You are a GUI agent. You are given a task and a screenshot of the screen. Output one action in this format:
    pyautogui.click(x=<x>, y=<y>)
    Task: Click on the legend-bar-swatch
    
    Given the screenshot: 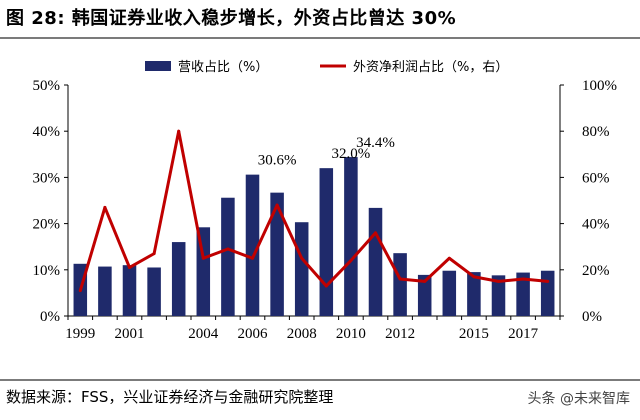 What is the action you would take?
    pyautogui.click(x=158, y=66)
    